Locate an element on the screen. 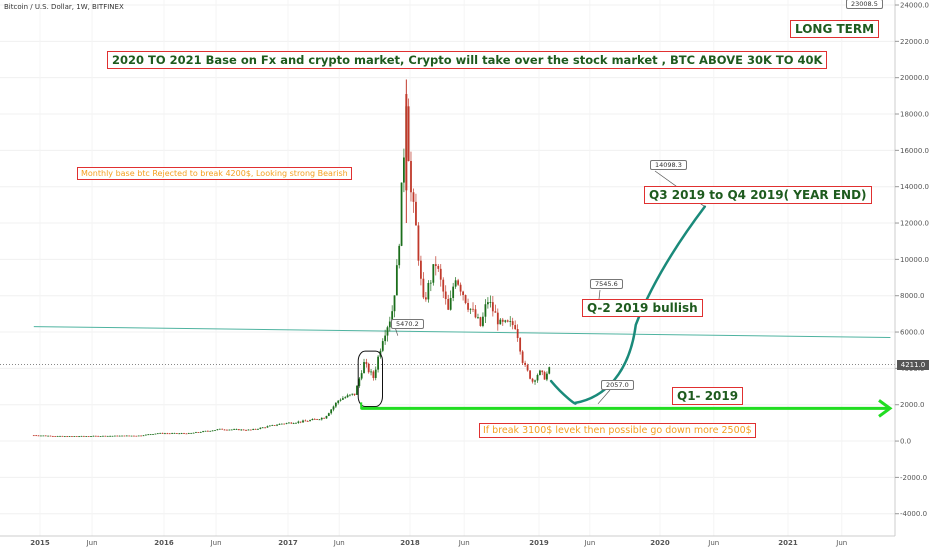 The height and width of the screenshot is (550, 932). x-tick-label: 2021 is located at coordinates (788, 543).